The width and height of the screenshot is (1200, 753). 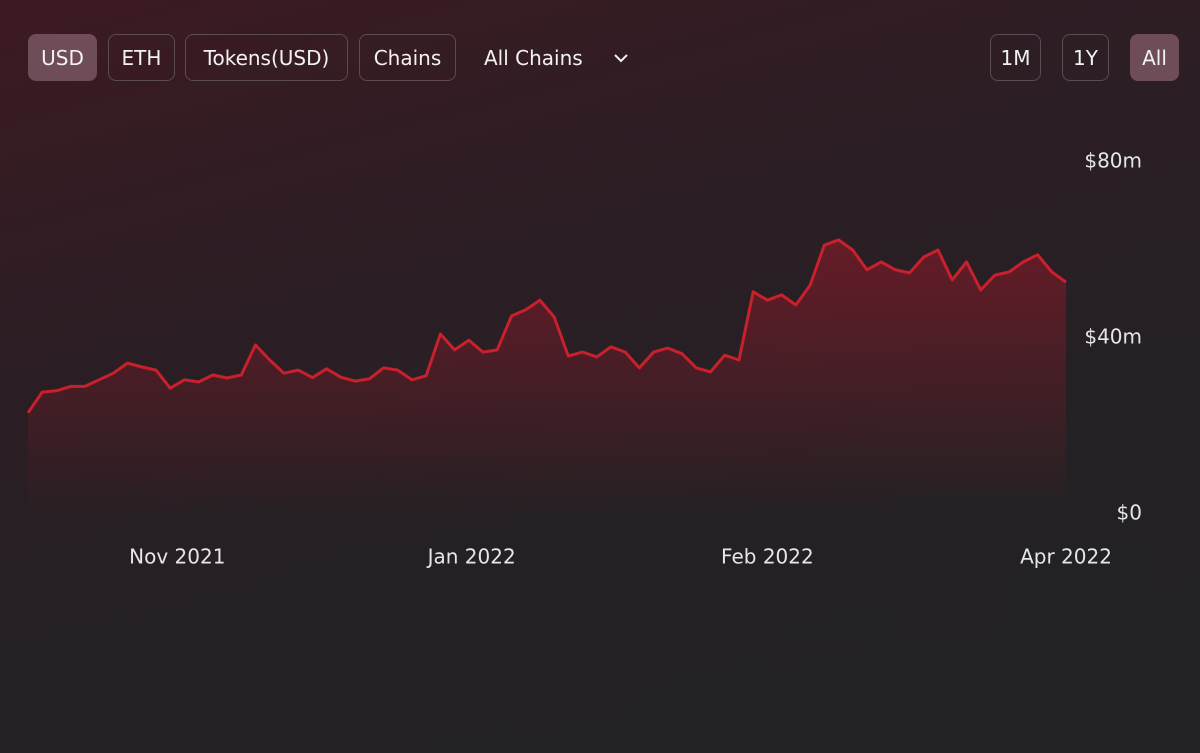 What do you see at coordinates (471, 557) in the screenshot?
I see `x-tick-label: Jan 2022` at bounding box center [471, 557].